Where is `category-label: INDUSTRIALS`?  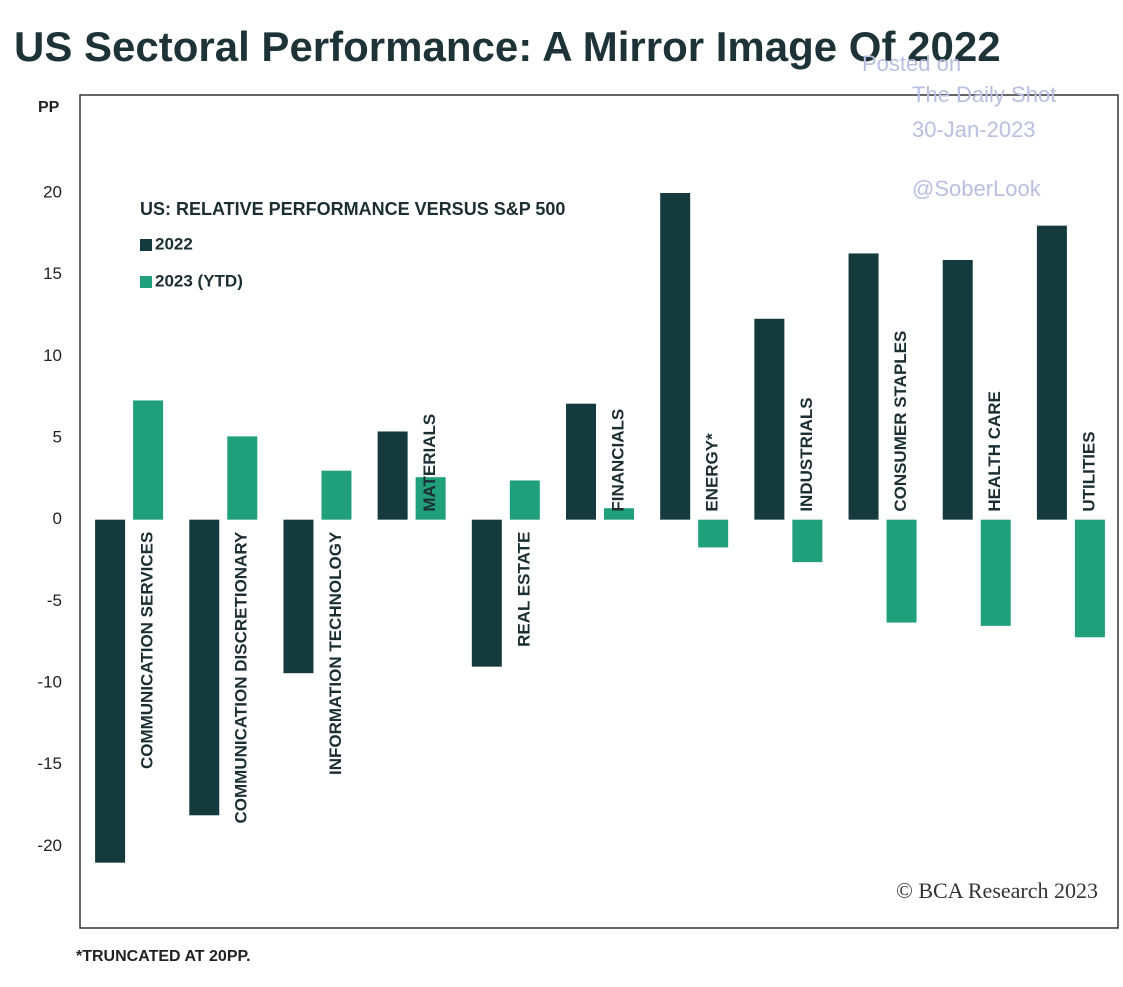 category-label: INDUSTRIALS is located at coordinates (806, 454).